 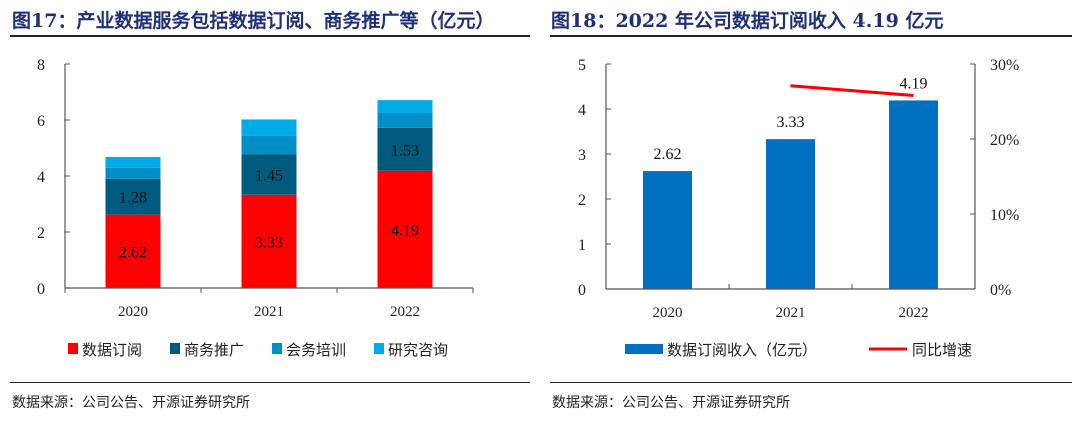 What do you see at coordinates (747, 21) in the screenshot?
I see `right-chart-title: 图18：2022 年公司数据订阅收入 4.19 亿元` at bounding box center [747, 21].